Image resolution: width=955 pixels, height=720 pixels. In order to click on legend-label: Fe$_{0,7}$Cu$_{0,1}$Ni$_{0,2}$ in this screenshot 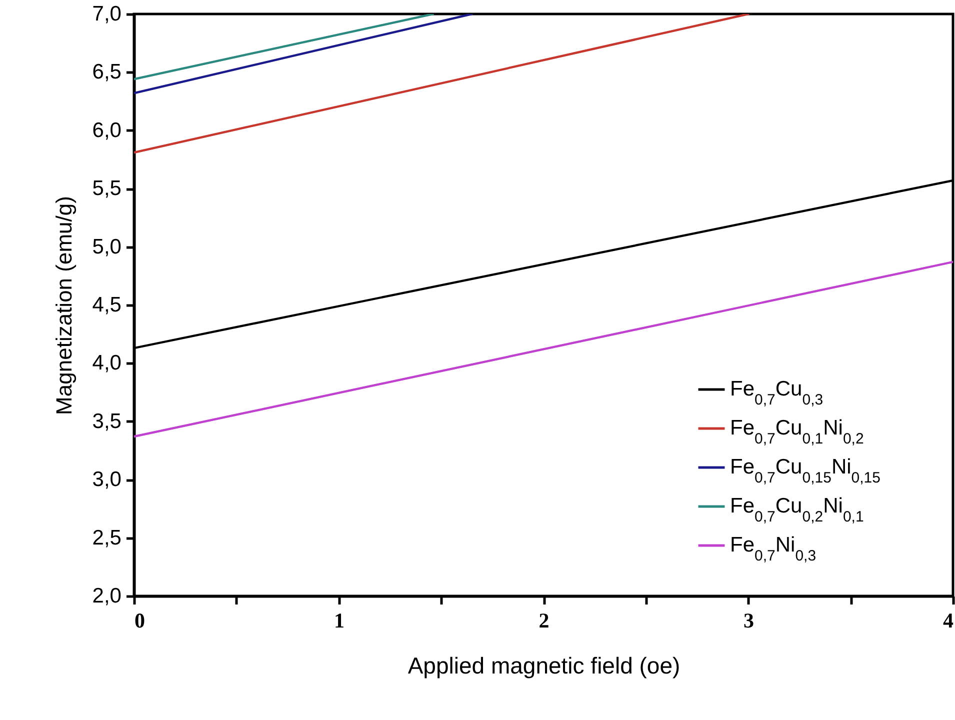, I will do `click(797, 431)`.